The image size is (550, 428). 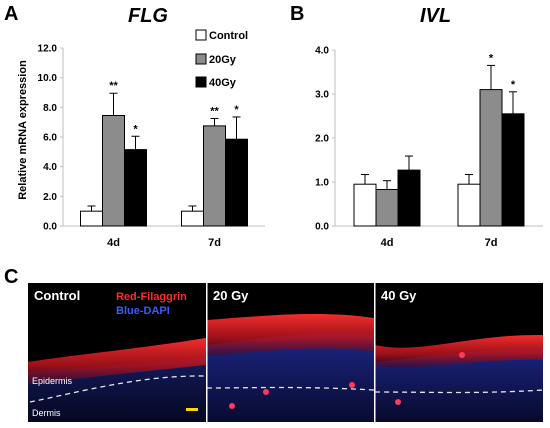 What do you see at coordinates (322, 183) in the screenshot?
I see `y-tick-label: 1.0` at bounding box center [322, 183].